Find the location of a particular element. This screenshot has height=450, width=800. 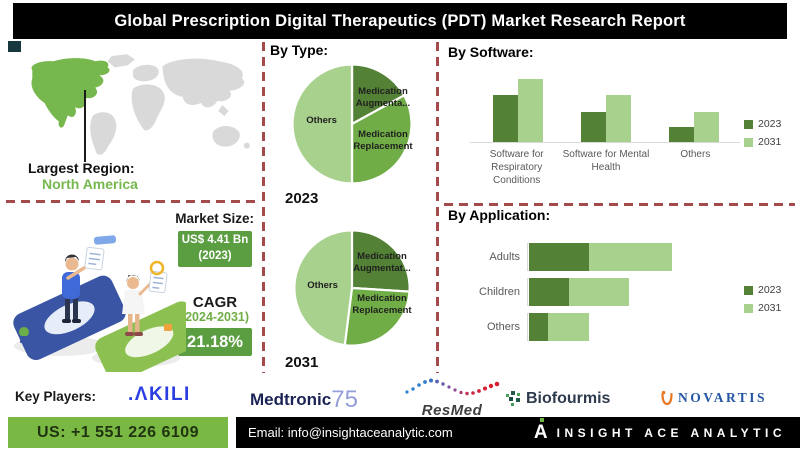

corner-decoration is located at coordinates (14, 46).